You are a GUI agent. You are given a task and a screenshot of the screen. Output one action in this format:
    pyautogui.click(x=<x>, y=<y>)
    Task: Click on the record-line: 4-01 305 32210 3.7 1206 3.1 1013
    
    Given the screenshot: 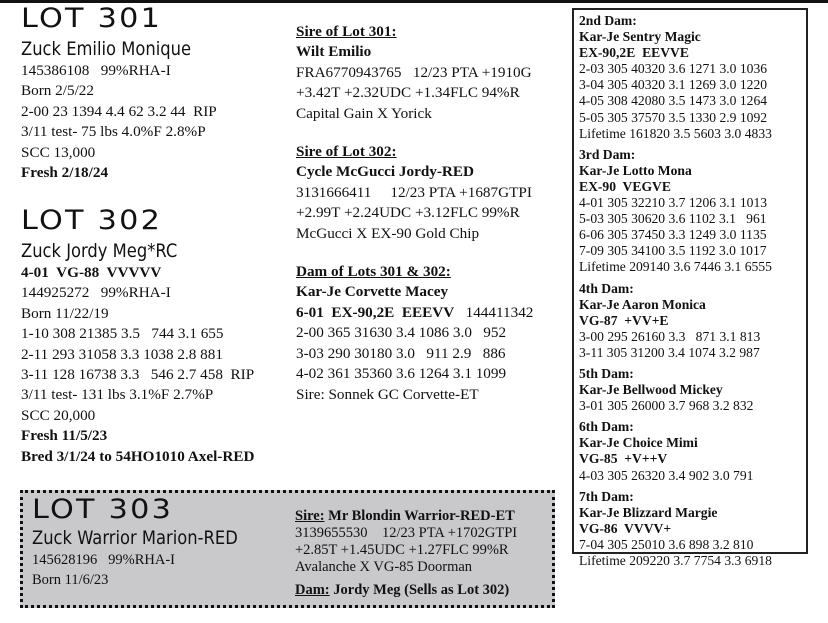 What is the action you would take?
    pyautogui.click(x=673, y=203)
    